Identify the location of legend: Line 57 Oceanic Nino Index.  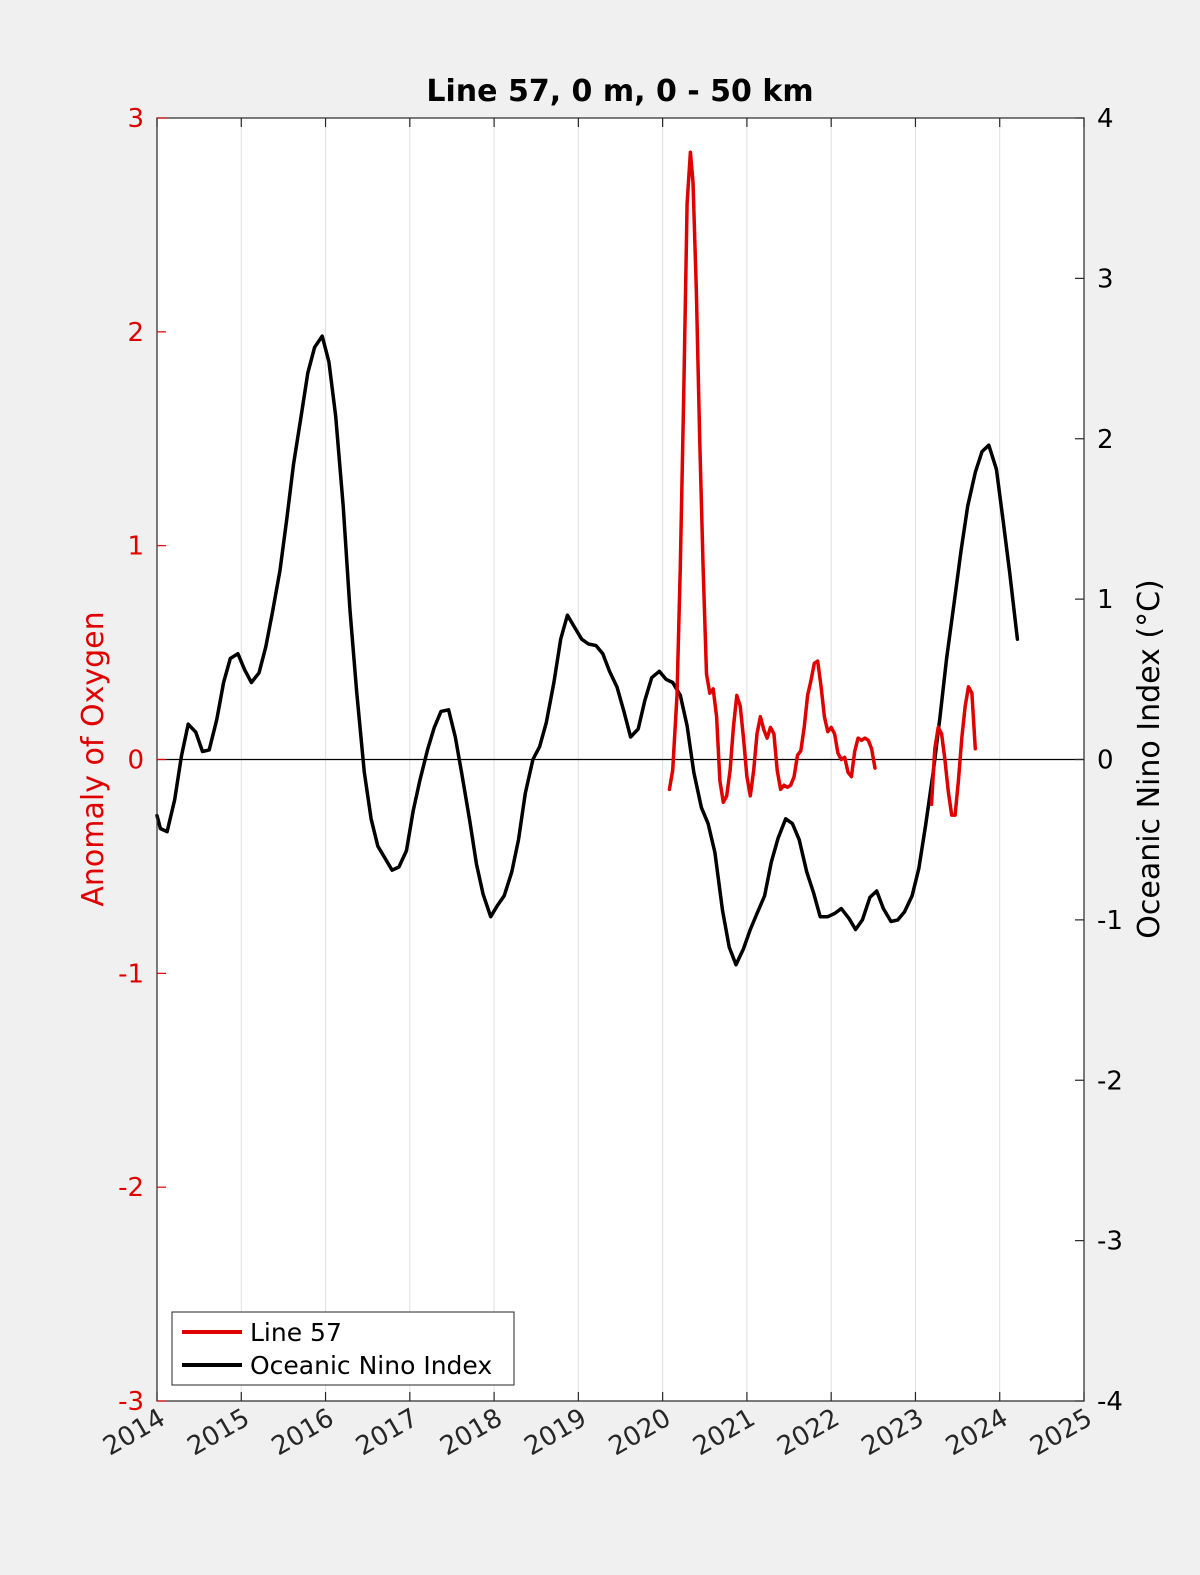
(343, 1348).